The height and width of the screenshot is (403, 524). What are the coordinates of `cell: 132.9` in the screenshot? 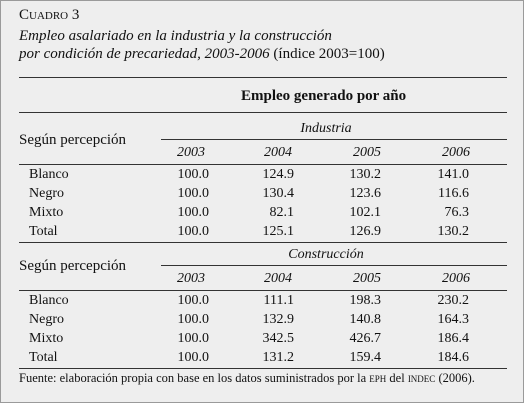 It's located at (278, 319).